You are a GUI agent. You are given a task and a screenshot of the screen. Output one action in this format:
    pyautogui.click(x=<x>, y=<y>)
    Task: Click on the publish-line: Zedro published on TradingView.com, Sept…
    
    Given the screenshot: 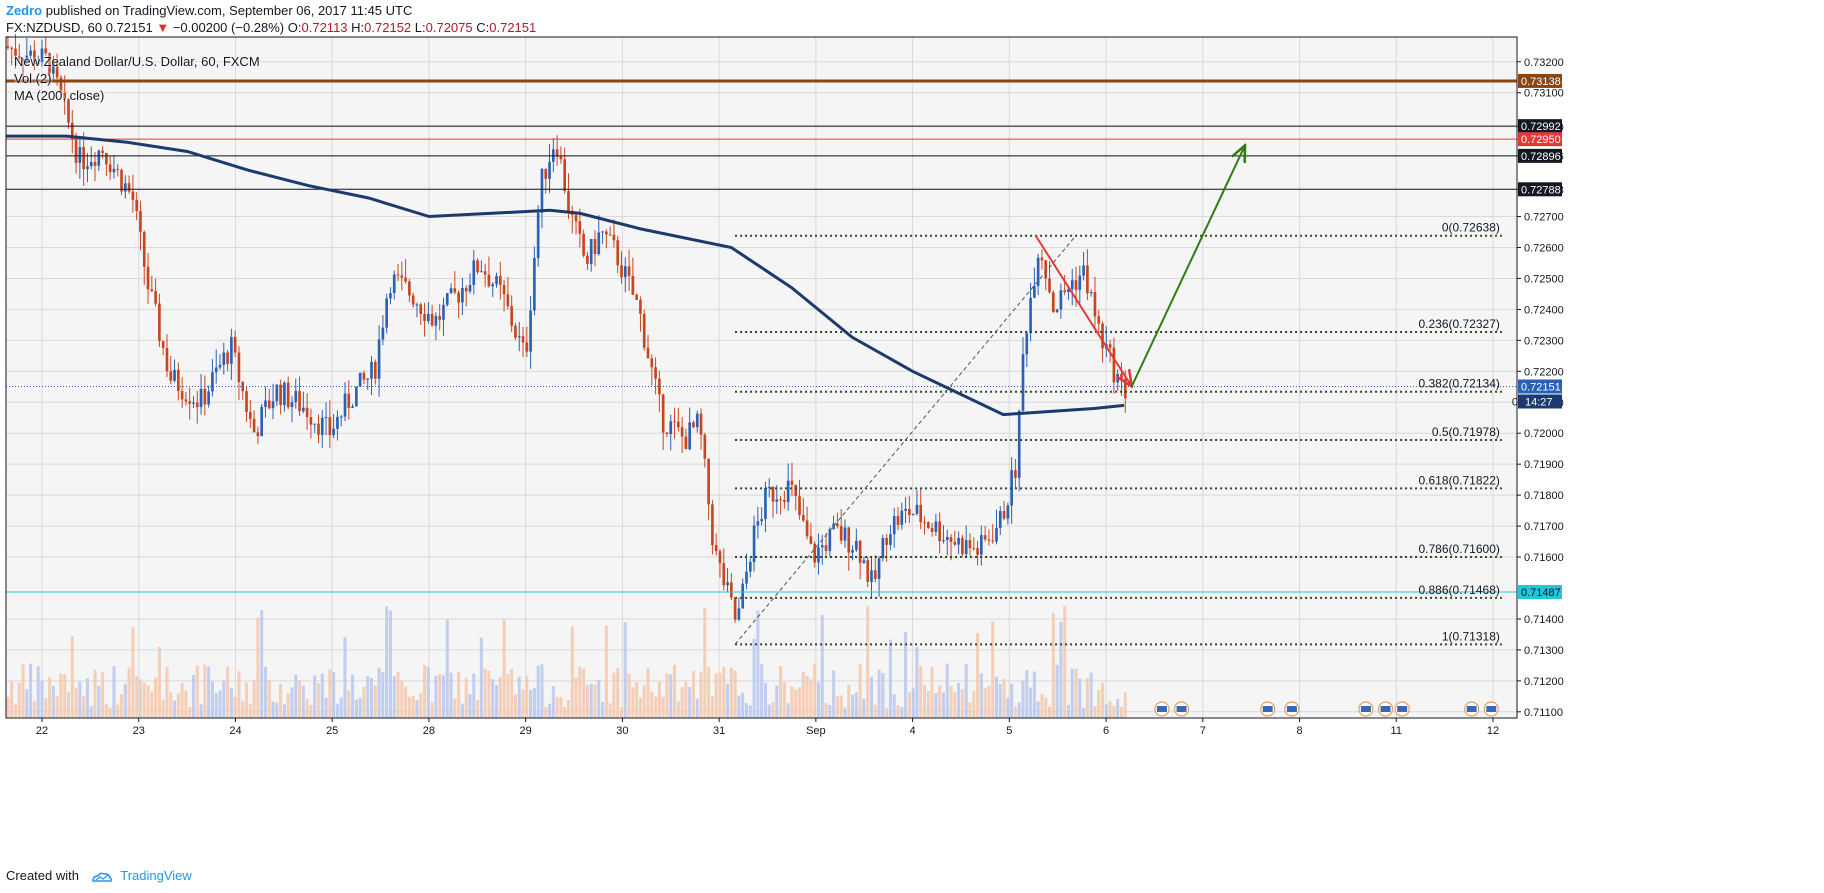 What is the action you would take?
    pyautogui.click(x=209, y=11)
    